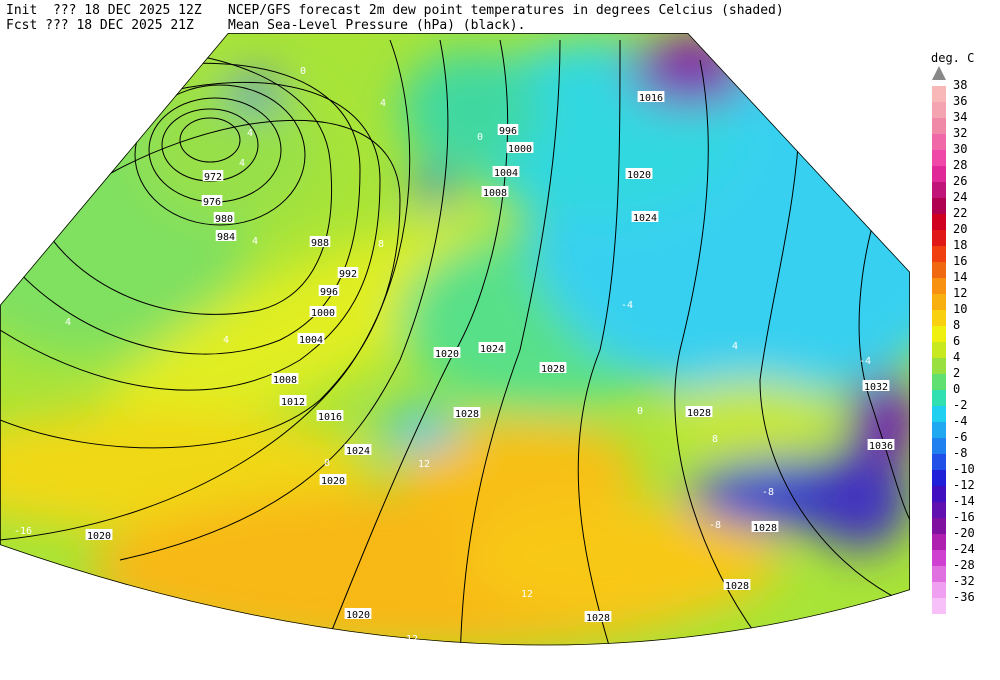 The image size is (1000, 680). What do you see at coordinates (303, 71) in the screenshot?
I see `dewpoint-label: 0` at bounding box center [303, 71].